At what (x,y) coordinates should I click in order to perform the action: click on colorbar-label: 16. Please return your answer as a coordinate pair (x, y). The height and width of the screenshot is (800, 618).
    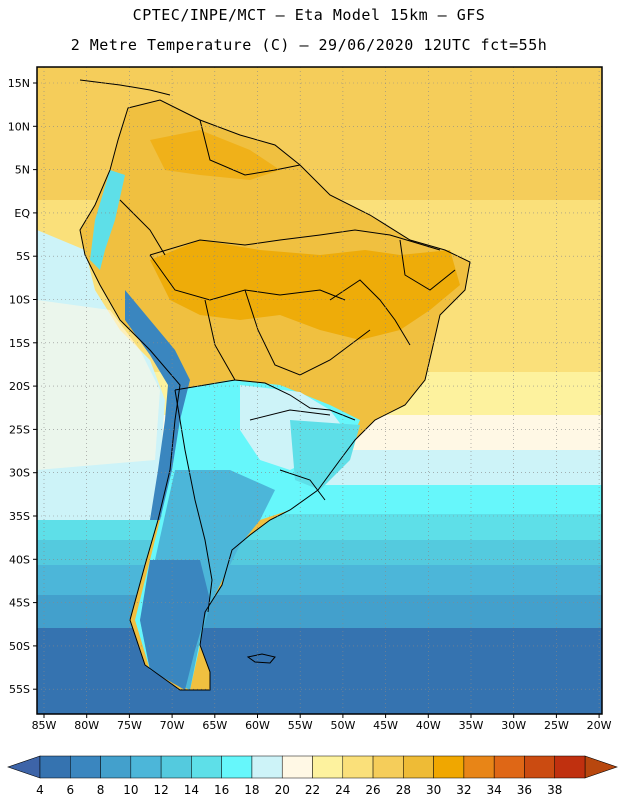
    Looking at the image, I should click on (221, 790).